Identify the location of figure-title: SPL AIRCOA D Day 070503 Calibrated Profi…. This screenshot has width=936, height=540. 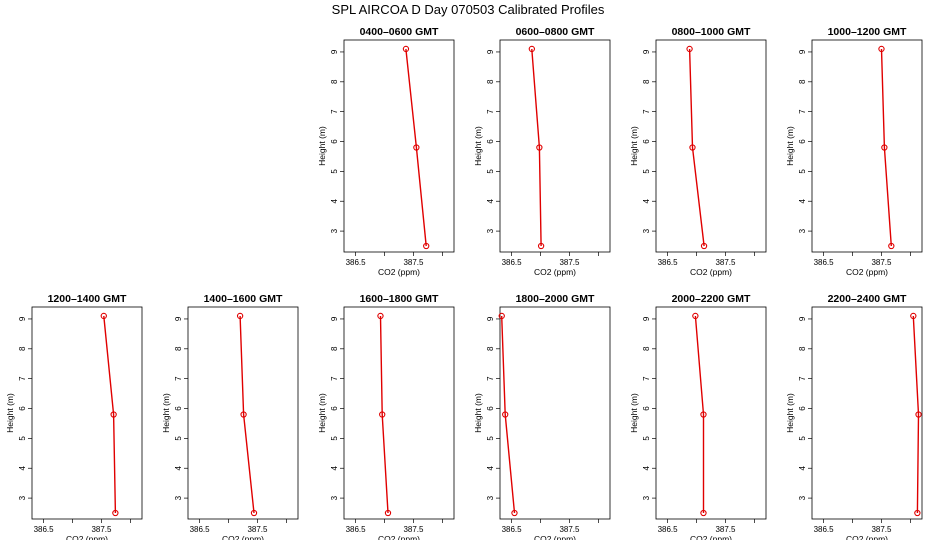
(468, 9).